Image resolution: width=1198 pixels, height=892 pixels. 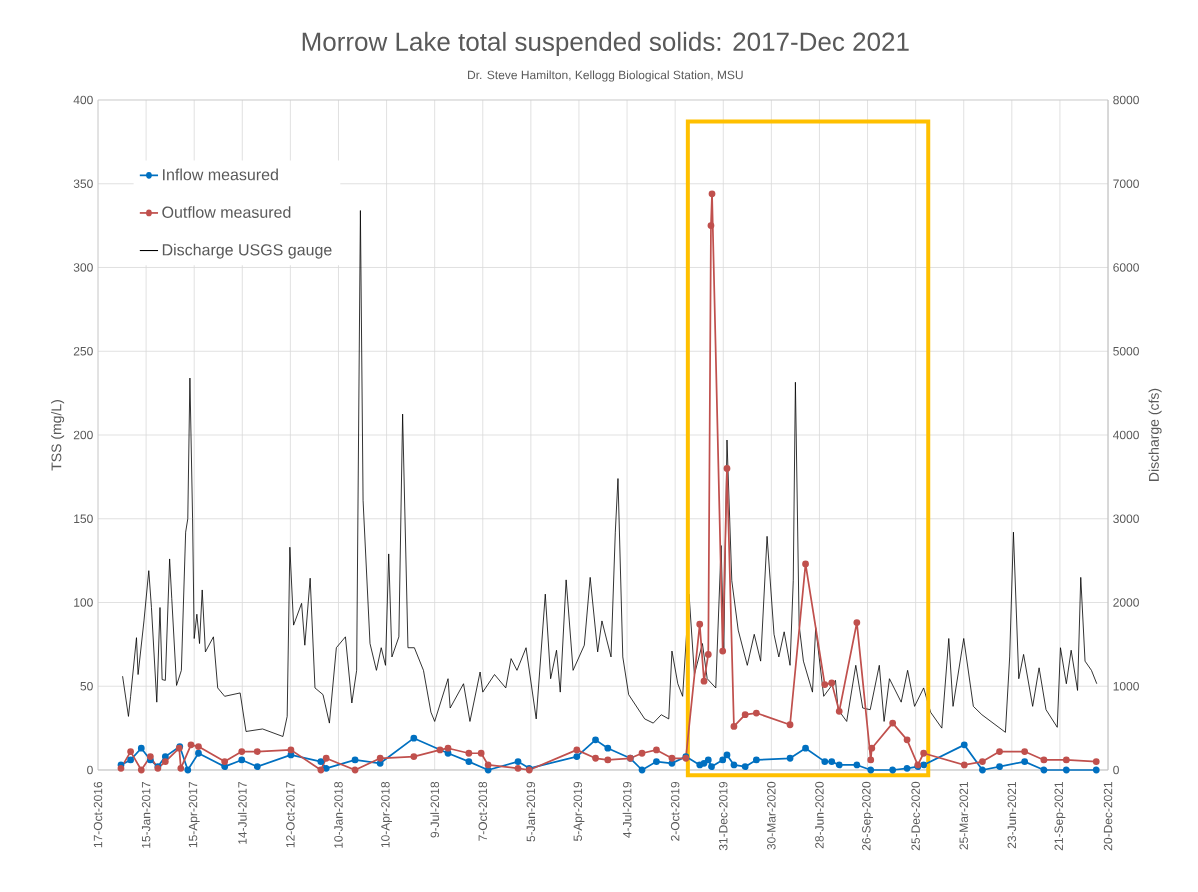 I want to click on x-tick-label: 23-Jun-2021, so click(x=1012, y=815).